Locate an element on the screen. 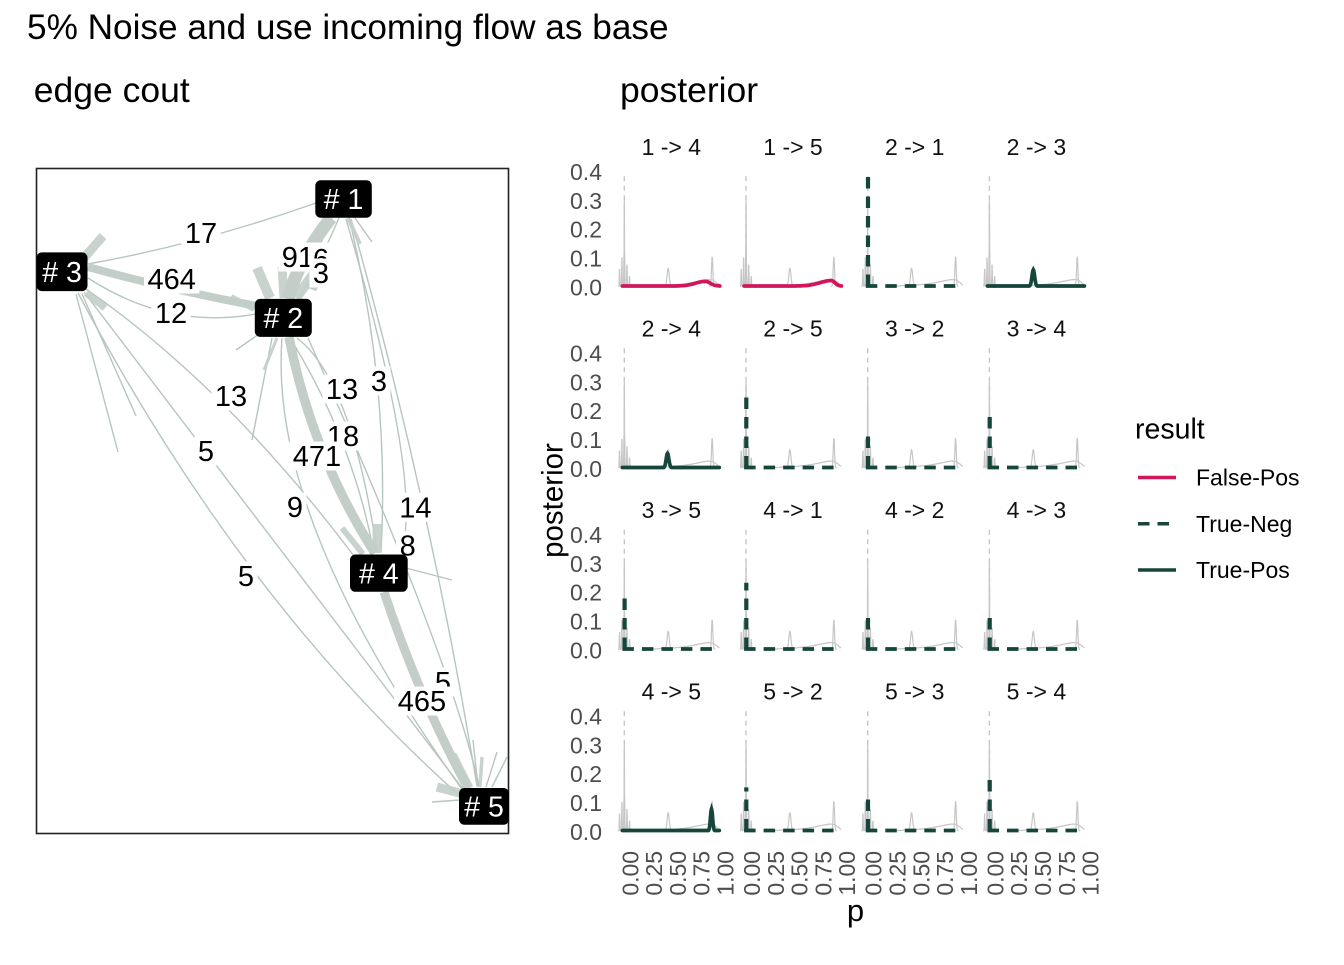  svg-text: 9 is located at coordinates (295, 508).